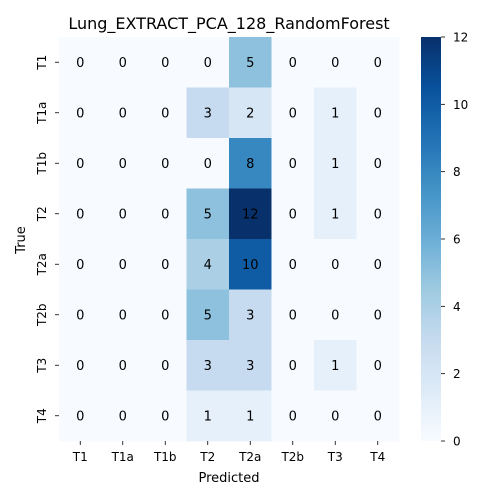 Image resolution: width=500 pixels, height=500 pixels. Describe the element at coordinates (431, 239) in the screenshot. I see `colorbar-gradient` at that location.